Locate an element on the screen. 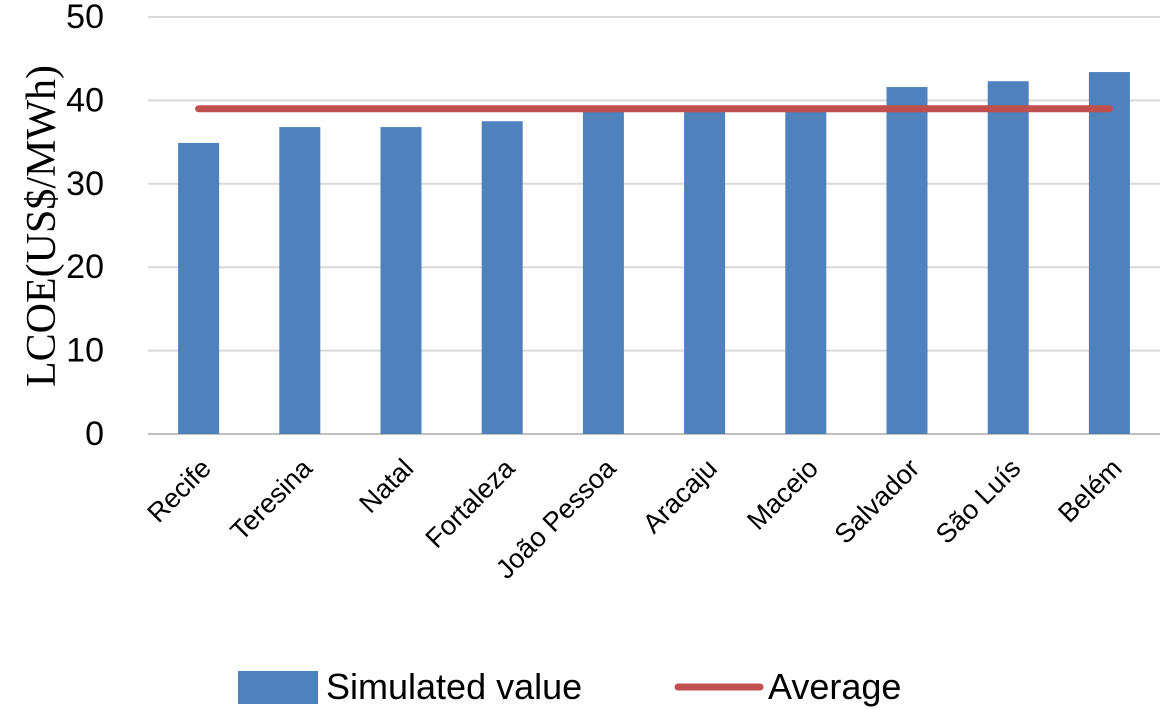 This screenshot has width=1161, height=709. y-tick-label: 20 is located at coordinates (85, 267).